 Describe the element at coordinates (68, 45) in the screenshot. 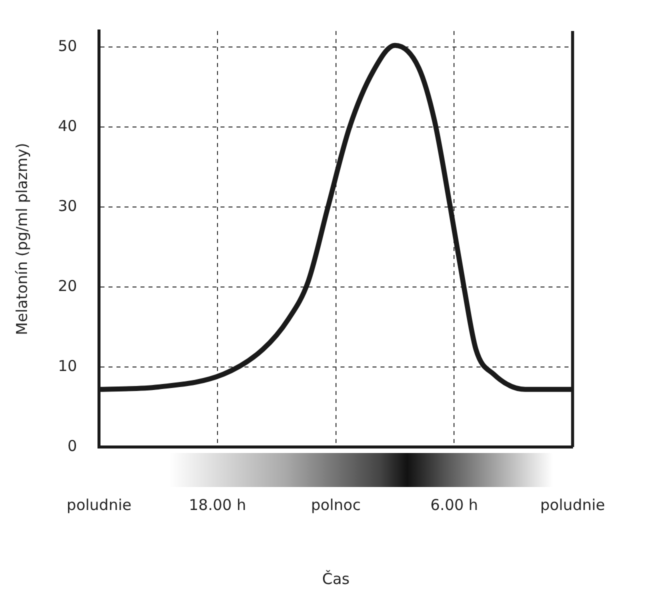

I see `y-tick-label: 50` at that location.